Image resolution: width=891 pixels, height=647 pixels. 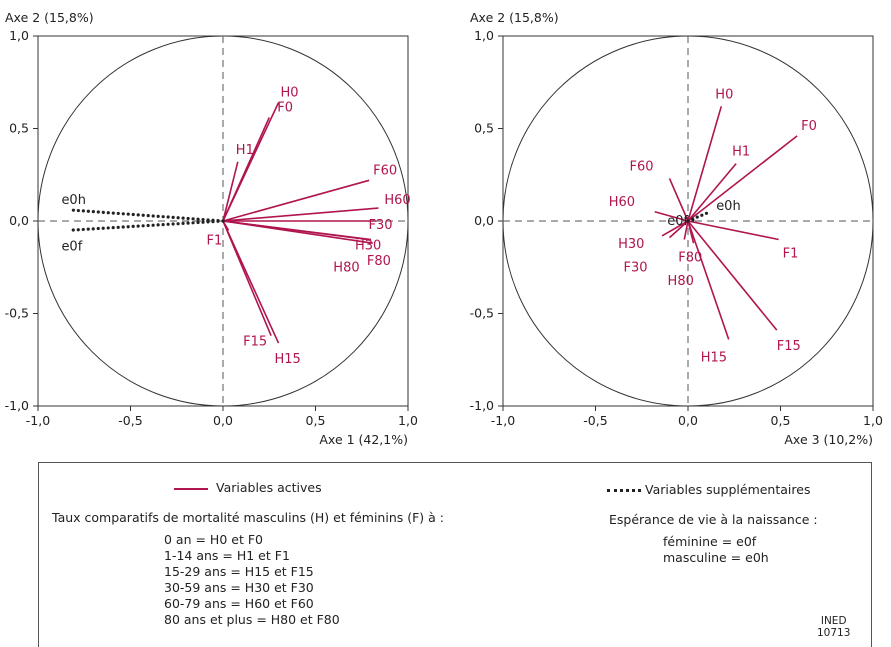 I want to click on rate-item: 0 an = H0 et F0, so click(x=213, y=539).